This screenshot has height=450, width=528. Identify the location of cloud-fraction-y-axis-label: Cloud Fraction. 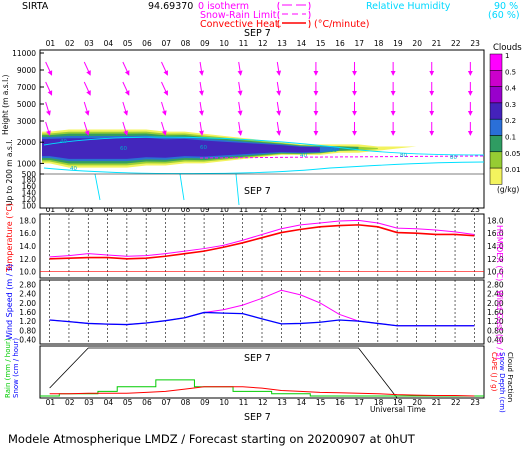
(510, 377).